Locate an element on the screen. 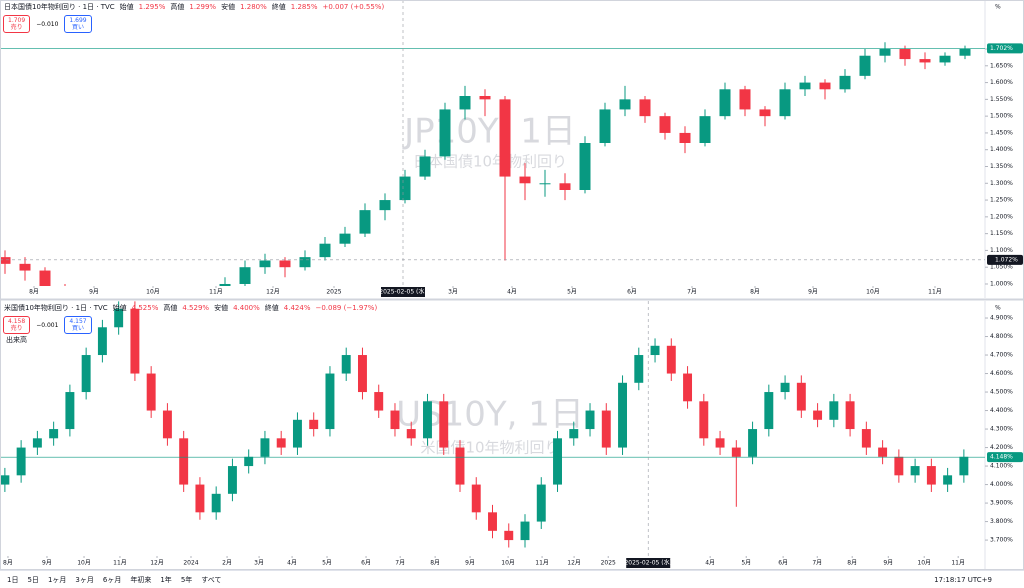 Image resolution: width=1024 pixels, height=588 pixels. title: 日本国債10年物利回り · 1日 · TVC is located at coordinates (59, 7).